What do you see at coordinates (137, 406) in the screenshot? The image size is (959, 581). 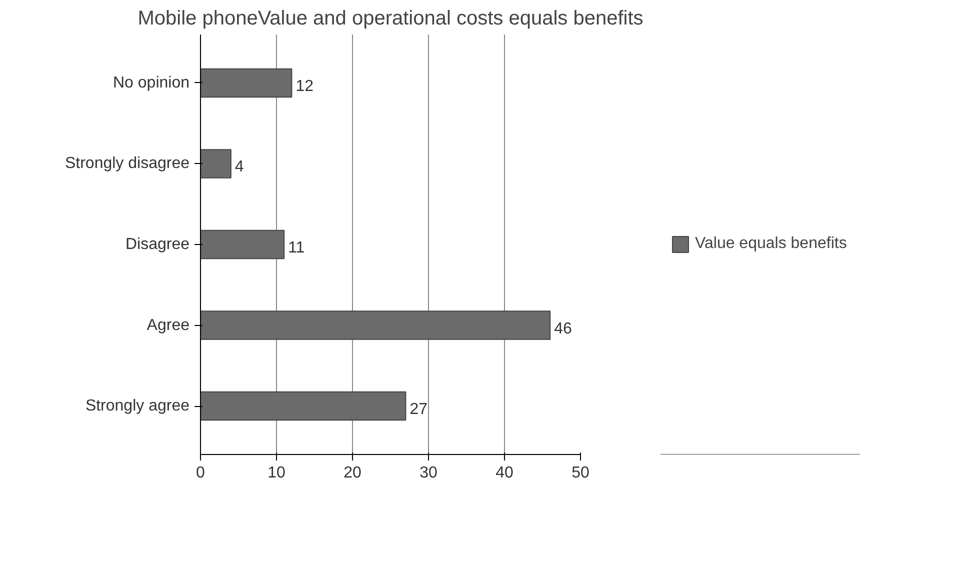 I see `y-tick-label: Strongly agree` at bounding box center [137, 406].